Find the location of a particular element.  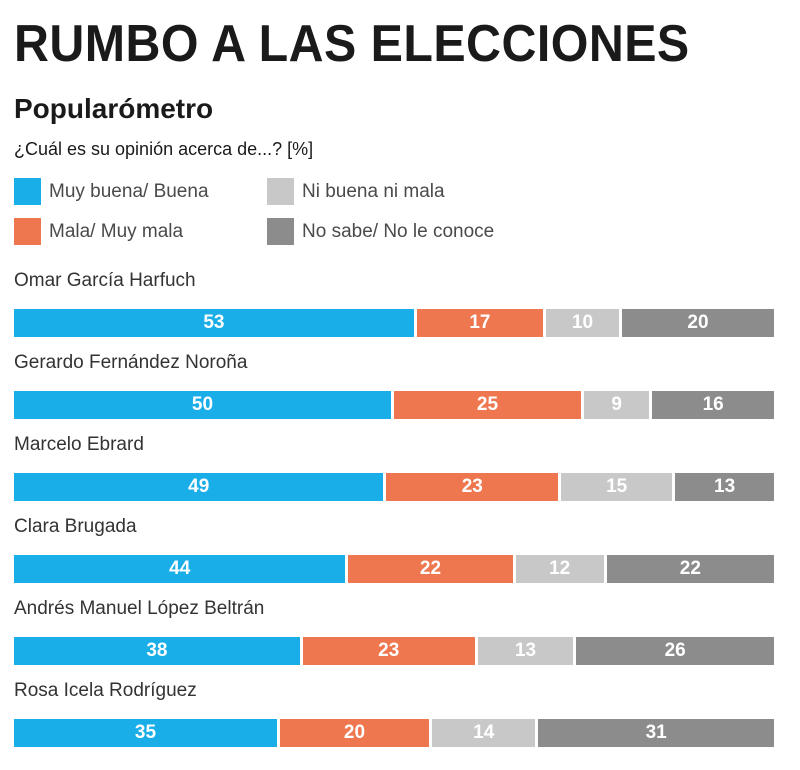

bar-segment-good: 44 is located at coordinates (181, 569).